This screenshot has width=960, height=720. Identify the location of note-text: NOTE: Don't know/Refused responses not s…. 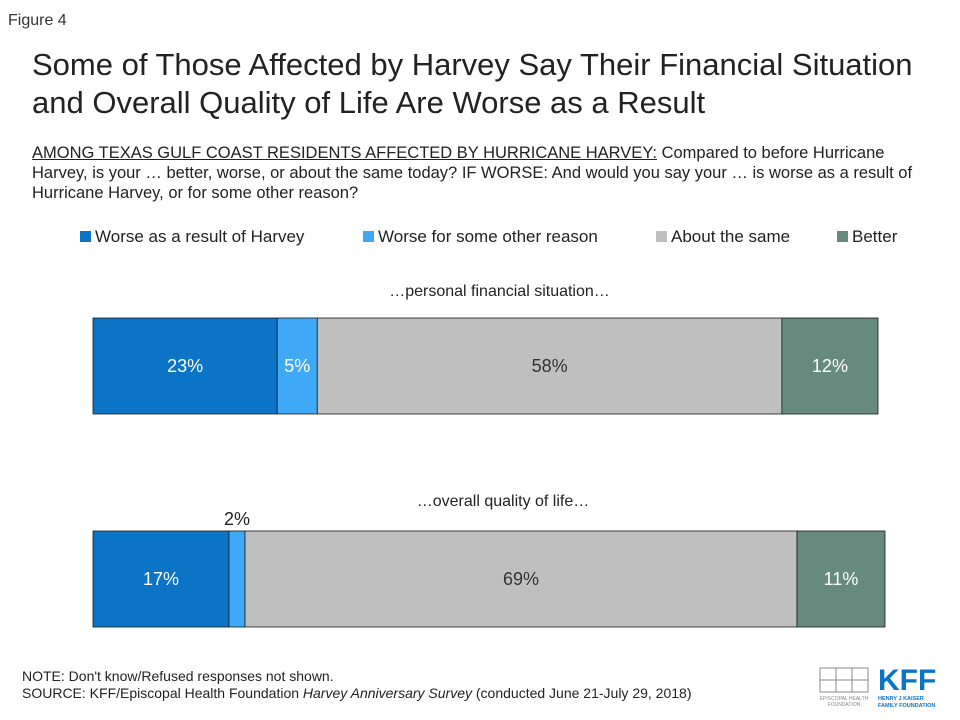
(178, 676).